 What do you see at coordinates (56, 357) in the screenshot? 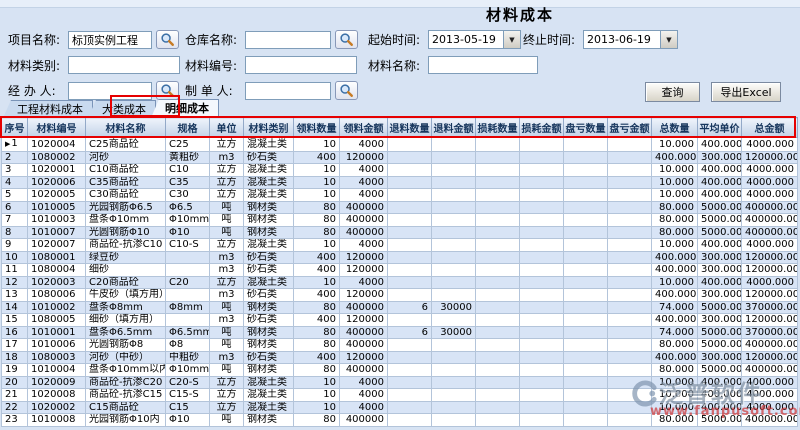
I see `table-cell: 1080003` at bounding box center [56, 357].